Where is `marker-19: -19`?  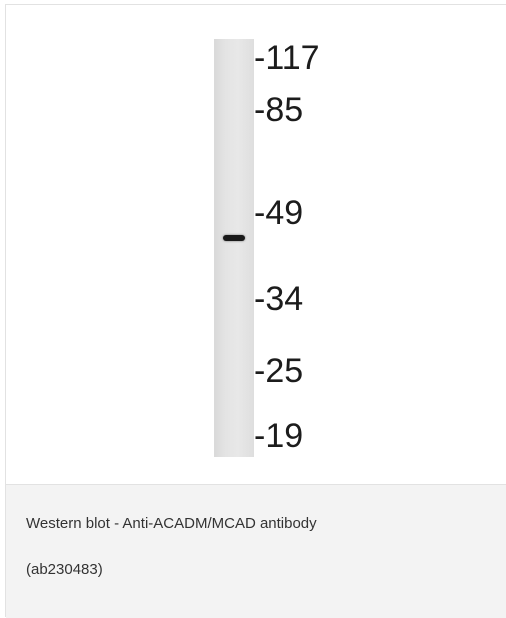
marker-19: -19 is located at coordinates (279, 436).